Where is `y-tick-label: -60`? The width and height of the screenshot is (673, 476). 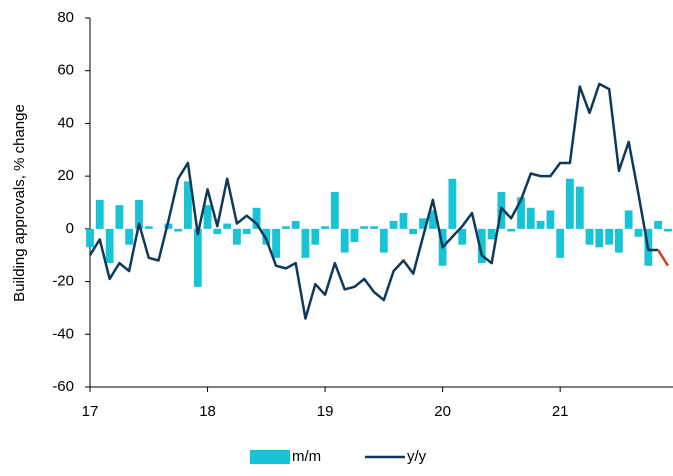
y-tick-label: -60 is located at coordinates (63, 386).